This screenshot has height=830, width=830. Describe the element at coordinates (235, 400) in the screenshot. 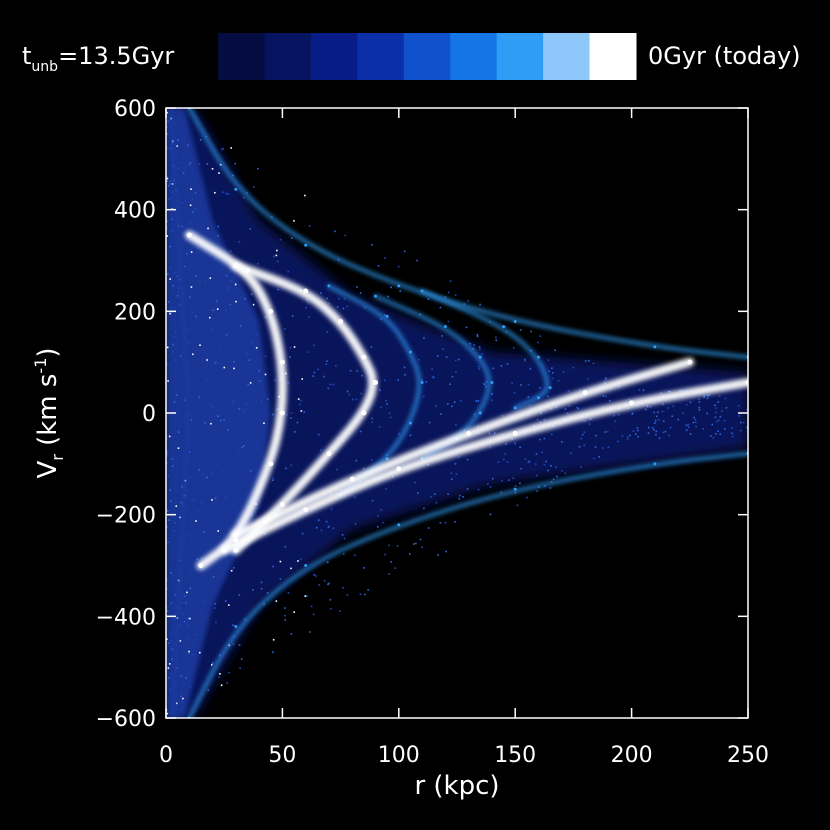

I see `stream-series` at that location.